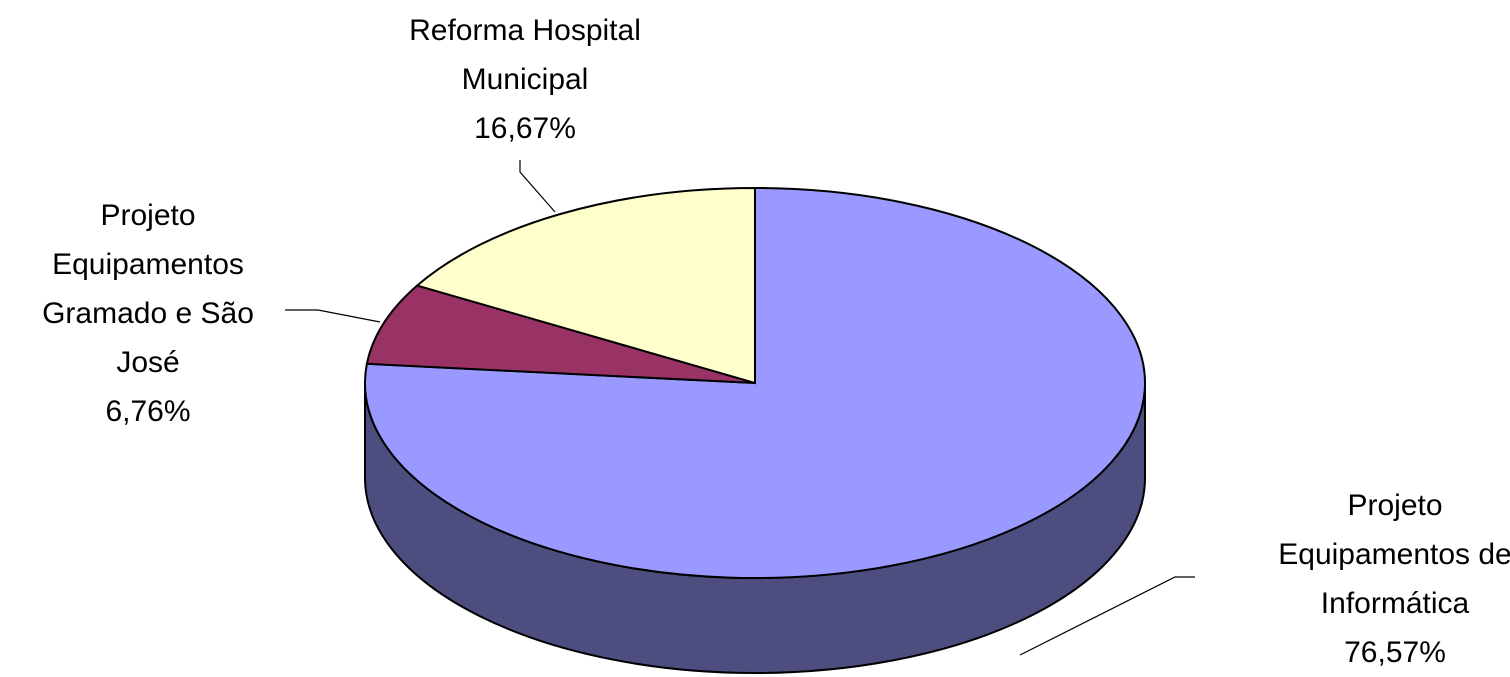 This screenshot has height=677, width=1510. I want to click on data-label: Reforma Hospital Municipal 16,67%, so click(525, 79).